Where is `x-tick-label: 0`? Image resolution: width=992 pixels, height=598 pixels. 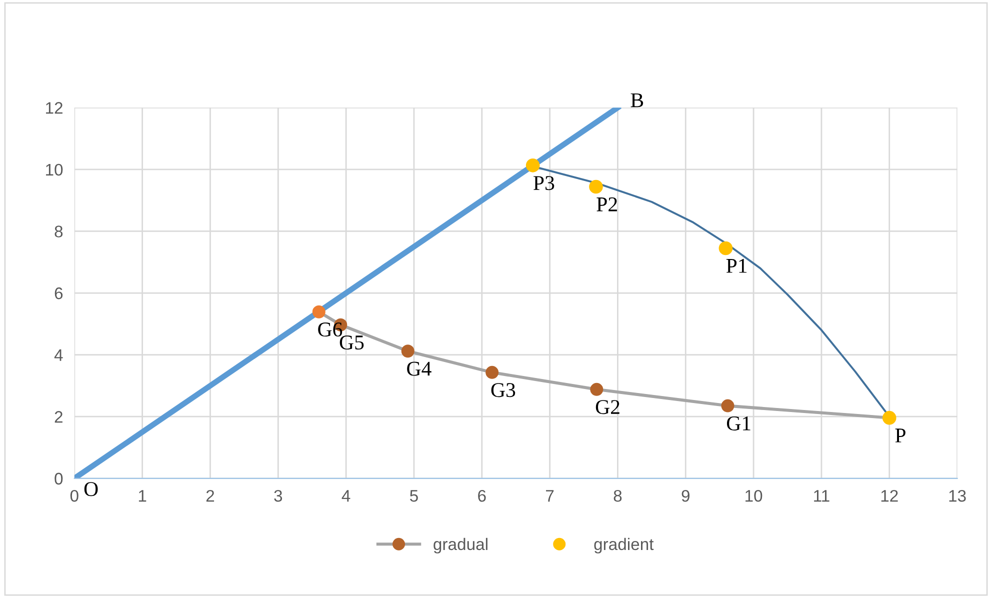
x-tick-label: 0 is located at coordinates (74, 496).